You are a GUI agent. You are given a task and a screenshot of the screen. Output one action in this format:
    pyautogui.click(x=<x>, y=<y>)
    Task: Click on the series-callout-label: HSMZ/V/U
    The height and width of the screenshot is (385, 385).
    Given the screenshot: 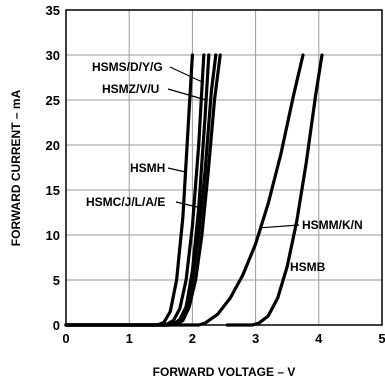 What is the action you would take?
    pyautogui.click(x=130, y=89)
    